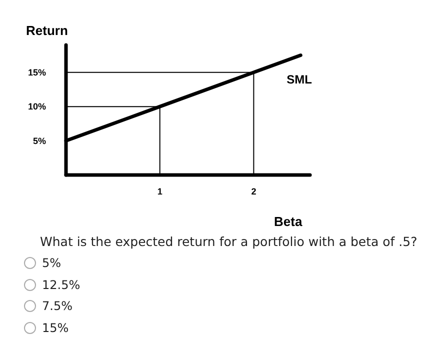 This screenshot has width=428, height=346. What do you see at coordinates (37, 107) in the screenshot?
I see `y-tick-label: 10%` at bounding box center [37, 107].